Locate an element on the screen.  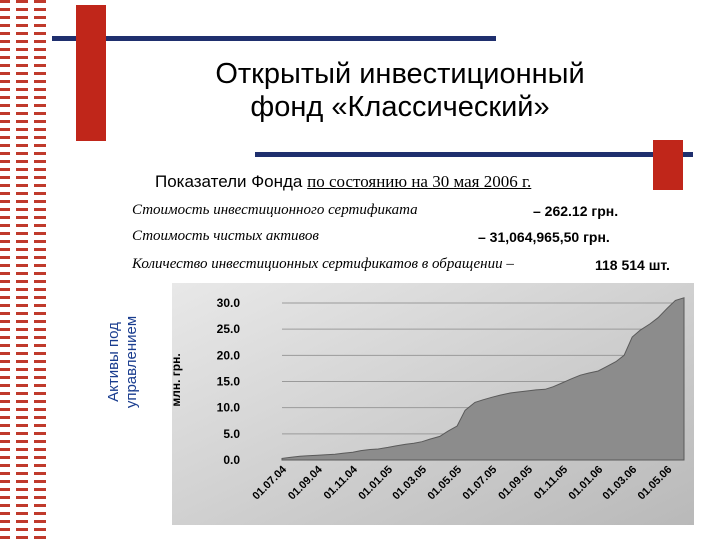
title-line-1: Открытый инвестиционный is located at coordinates (400, 74).